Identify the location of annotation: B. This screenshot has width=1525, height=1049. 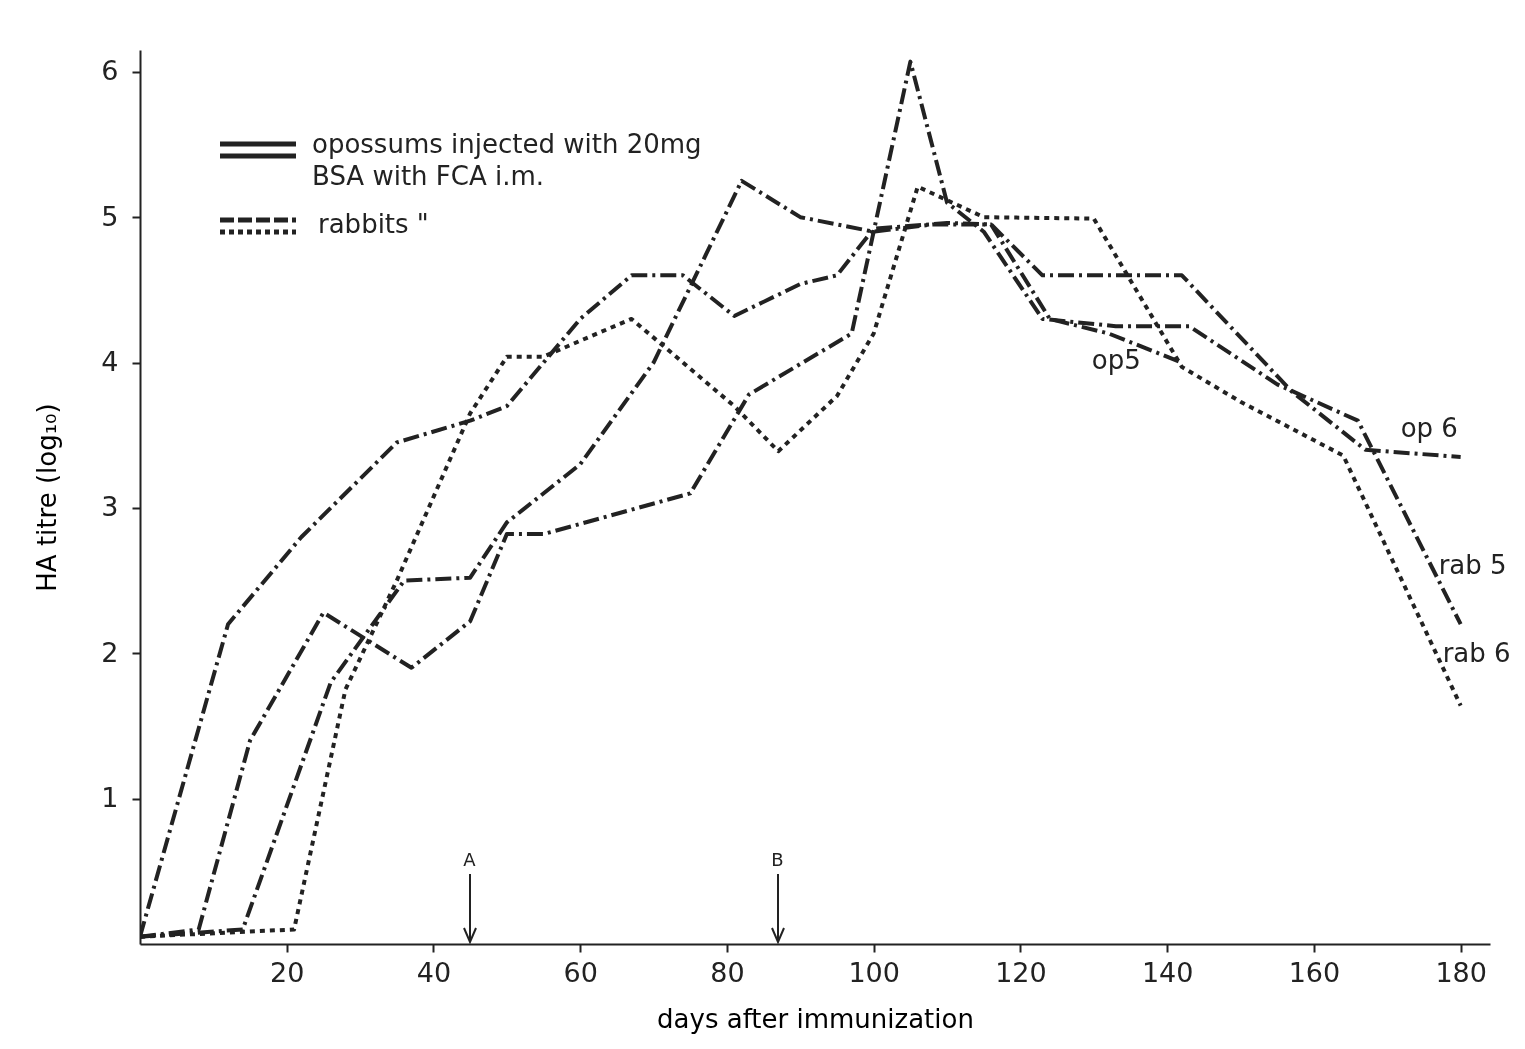
(777, 860).